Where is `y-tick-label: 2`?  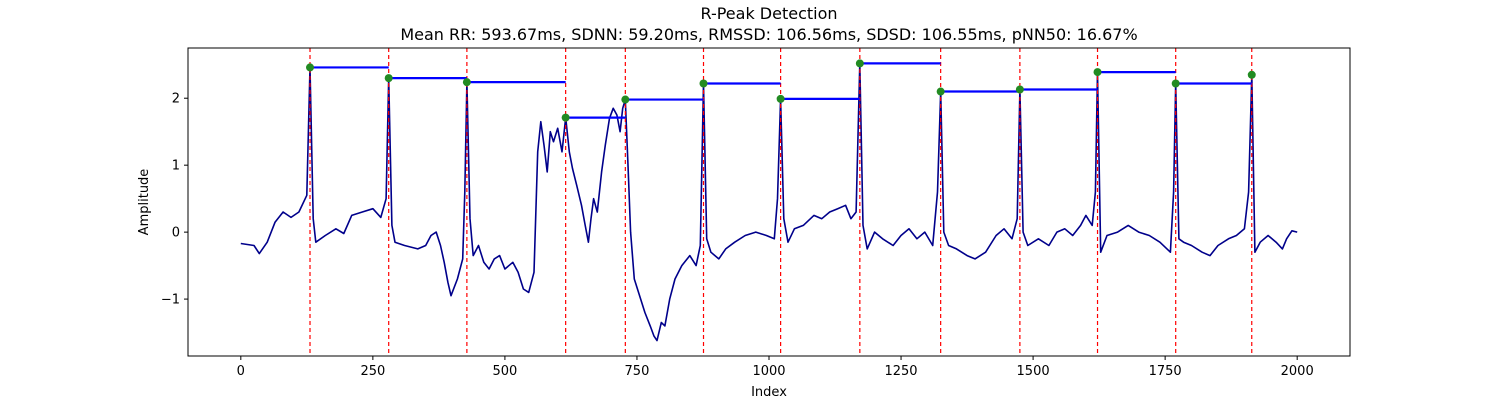 y-tick-label: 2 is located at coordinates (176, 99).